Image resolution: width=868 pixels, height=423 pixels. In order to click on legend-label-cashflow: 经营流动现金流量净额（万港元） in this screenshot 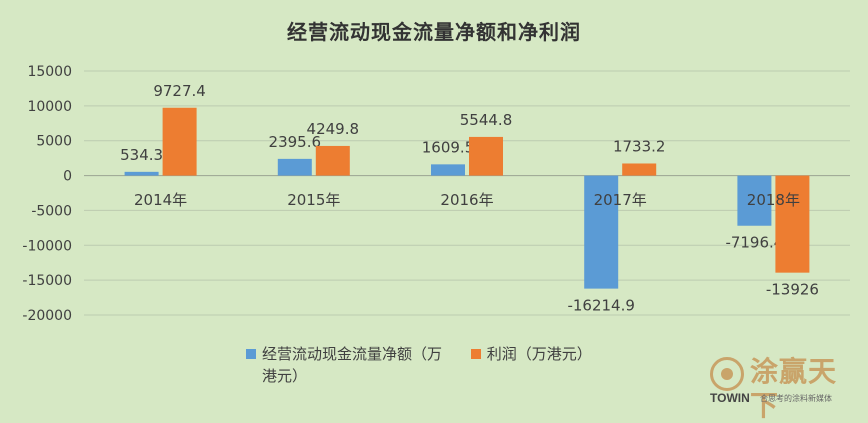, I will do `click(352, 365)`.